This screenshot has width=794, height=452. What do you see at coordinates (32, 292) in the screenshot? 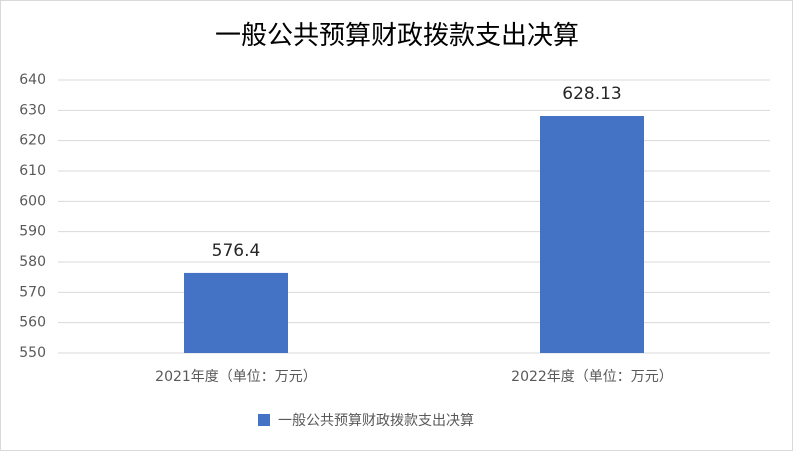
I see `y-tick-label: 570` at bounding box center [32, 292].